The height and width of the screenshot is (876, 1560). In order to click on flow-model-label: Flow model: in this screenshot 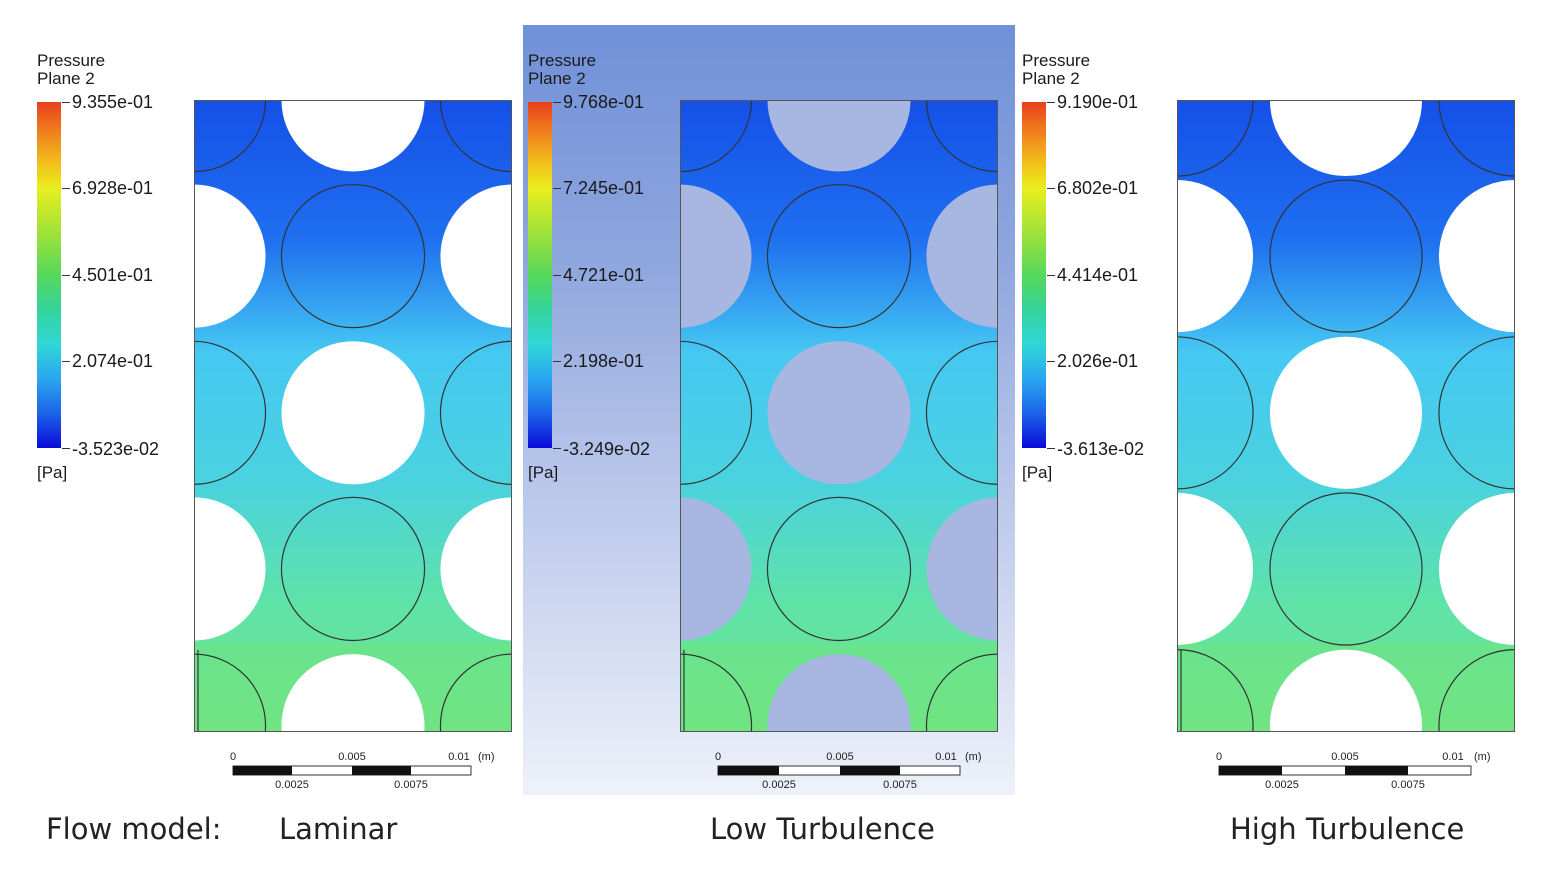, I will do `click(134, 829)`.